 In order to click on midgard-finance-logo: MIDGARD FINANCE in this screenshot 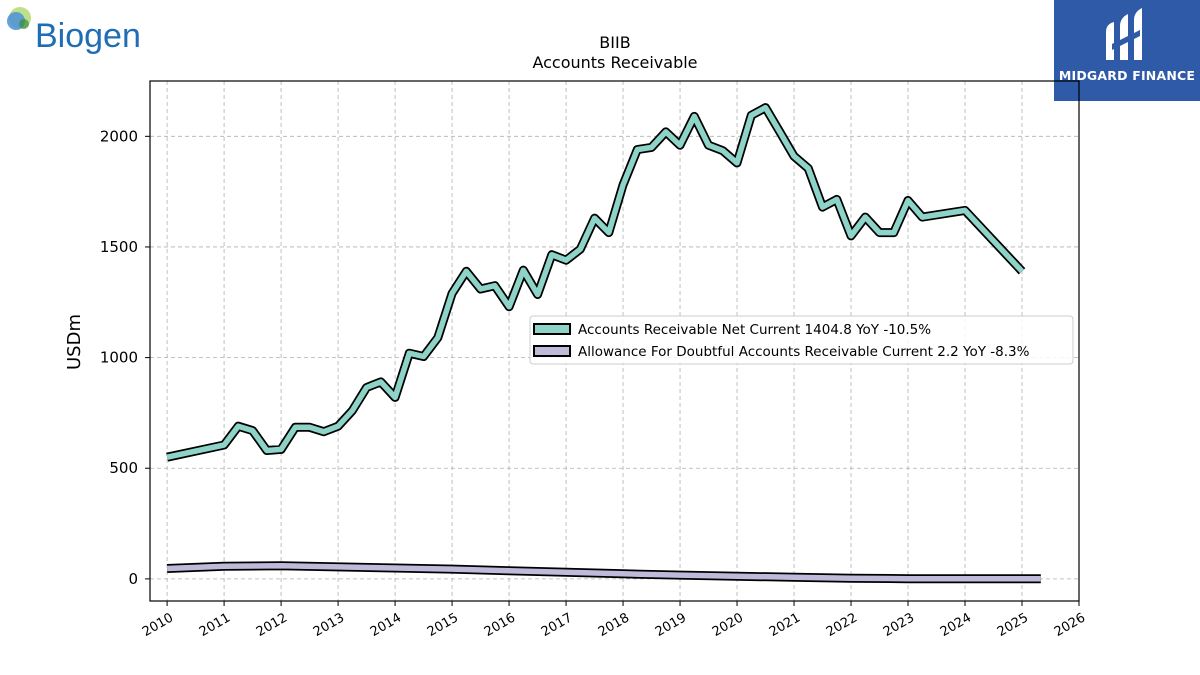, I will do `click(1127, 50)`.